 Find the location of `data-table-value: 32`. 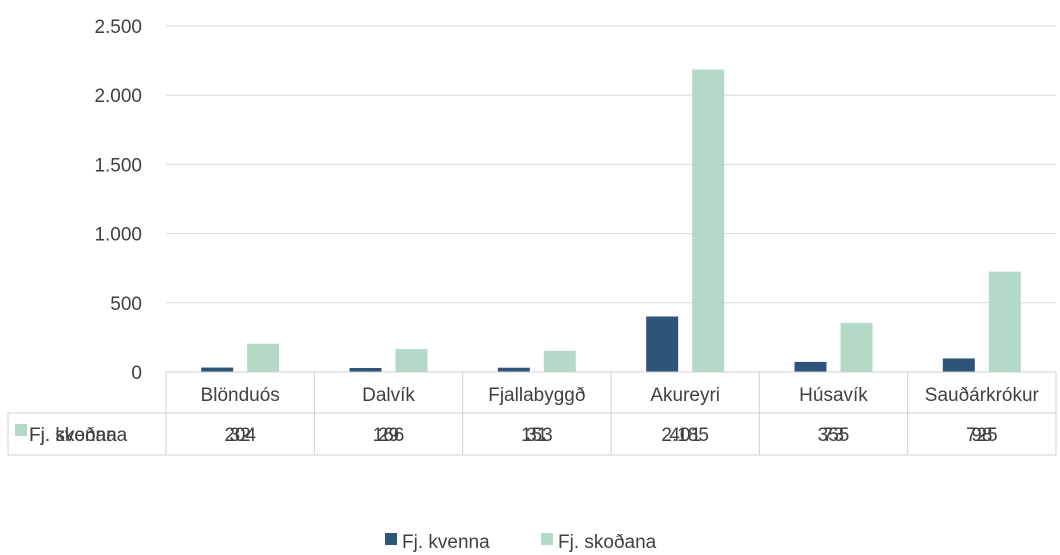

data-table-value: 32 is located at coordinates (240, 435).